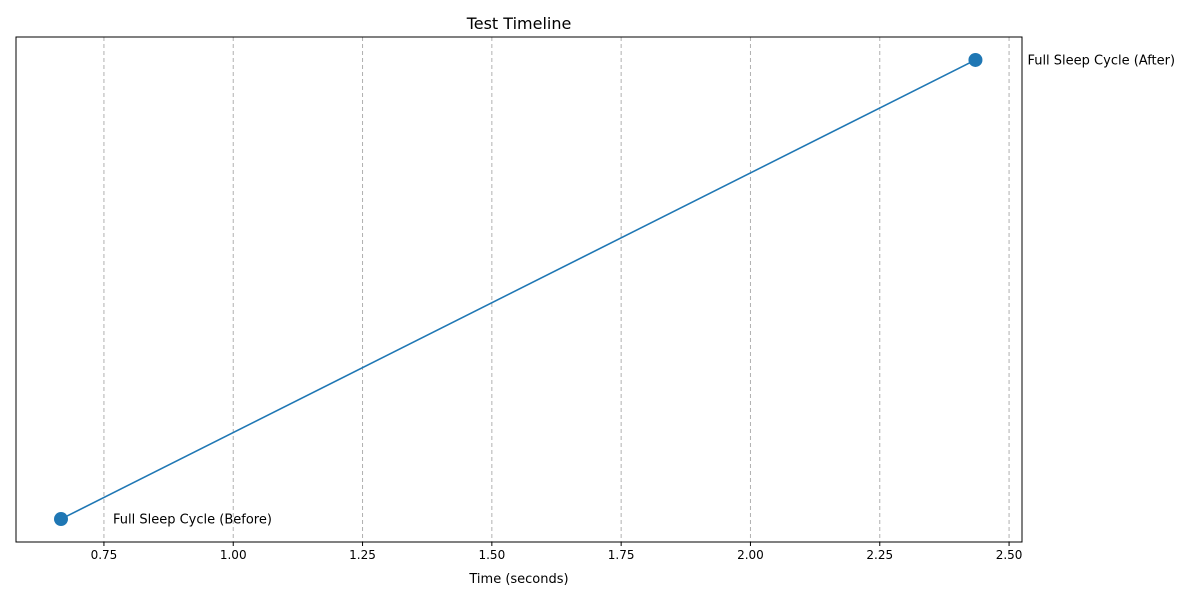 The image size is (1200, 600). What do you see at coordinates (879, 555) in the screenshot?
I see `x-tick-label: 2.25` at bounding box center [879, 555].